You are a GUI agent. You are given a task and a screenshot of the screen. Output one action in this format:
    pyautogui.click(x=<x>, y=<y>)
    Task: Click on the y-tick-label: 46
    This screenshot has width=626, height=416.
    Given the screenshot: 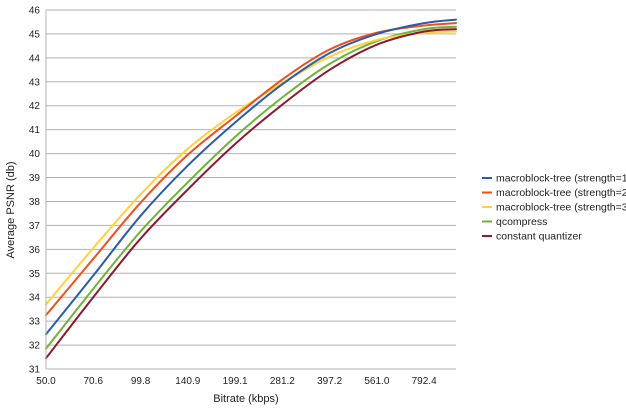 What is the action you would take?
    pyautogui.click(x=35, y=11)
    